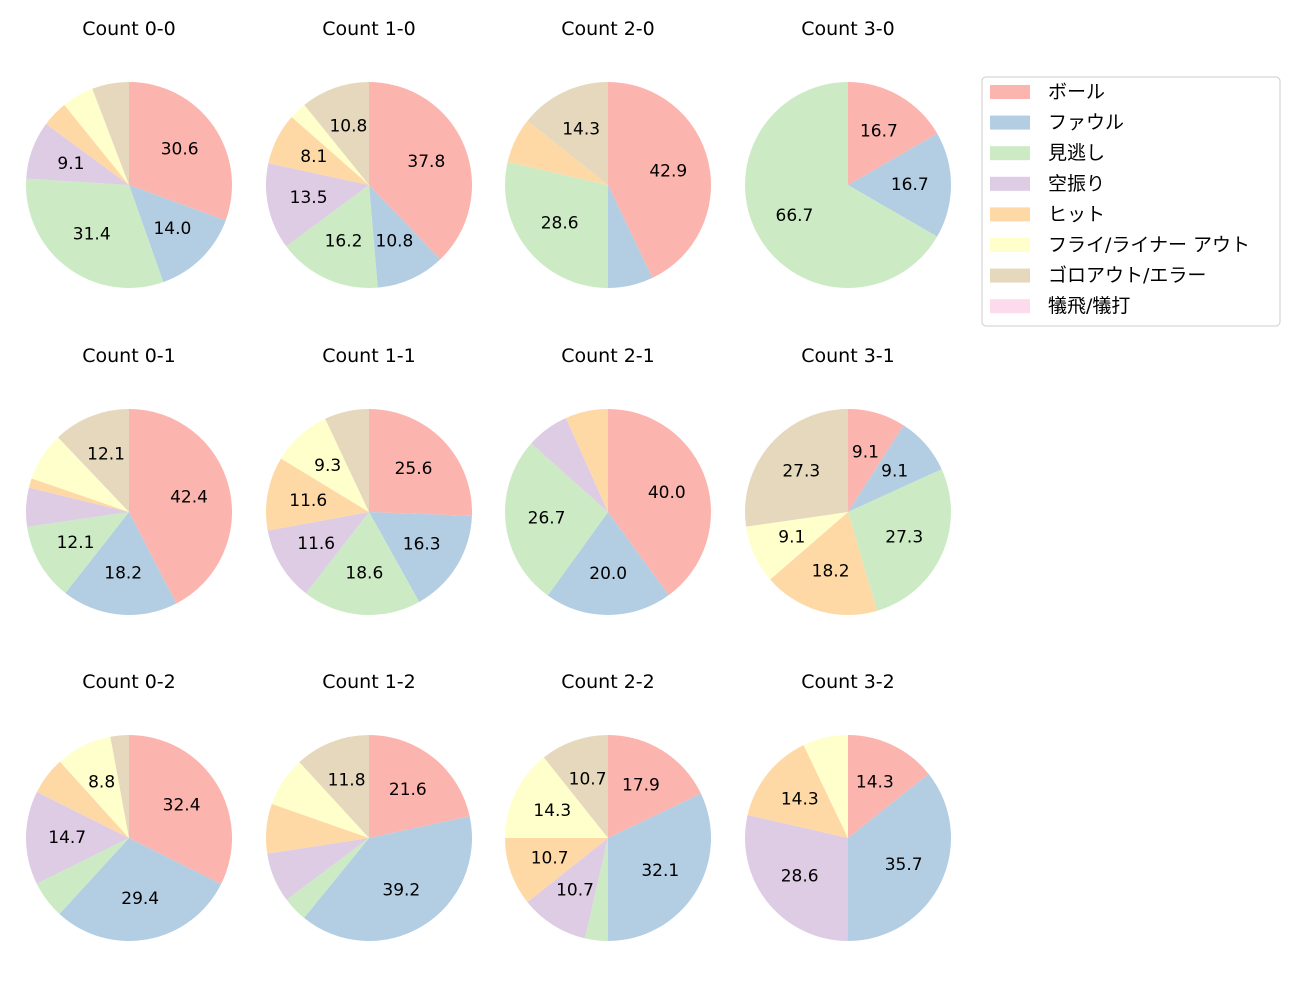 The image size is (1300, 1000). Describe the element at coordinates (369, 356) in the screenshot. I see `pie-title: Count 1-1` at that location.